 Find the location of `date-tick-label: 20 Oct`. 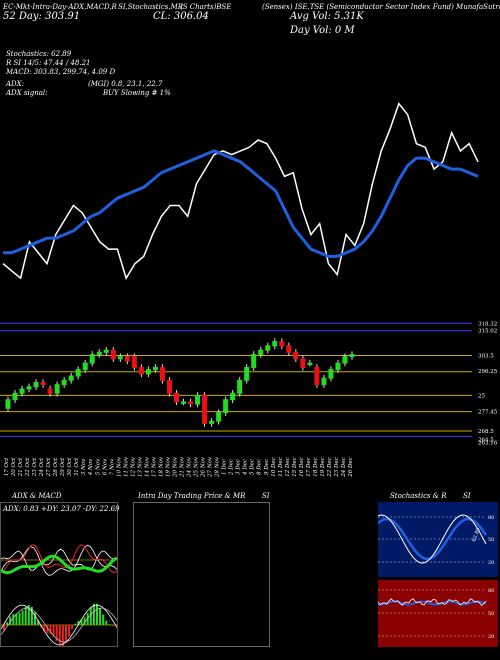

date-tick-label: 20 Oct is located at coordinates (14, 467).